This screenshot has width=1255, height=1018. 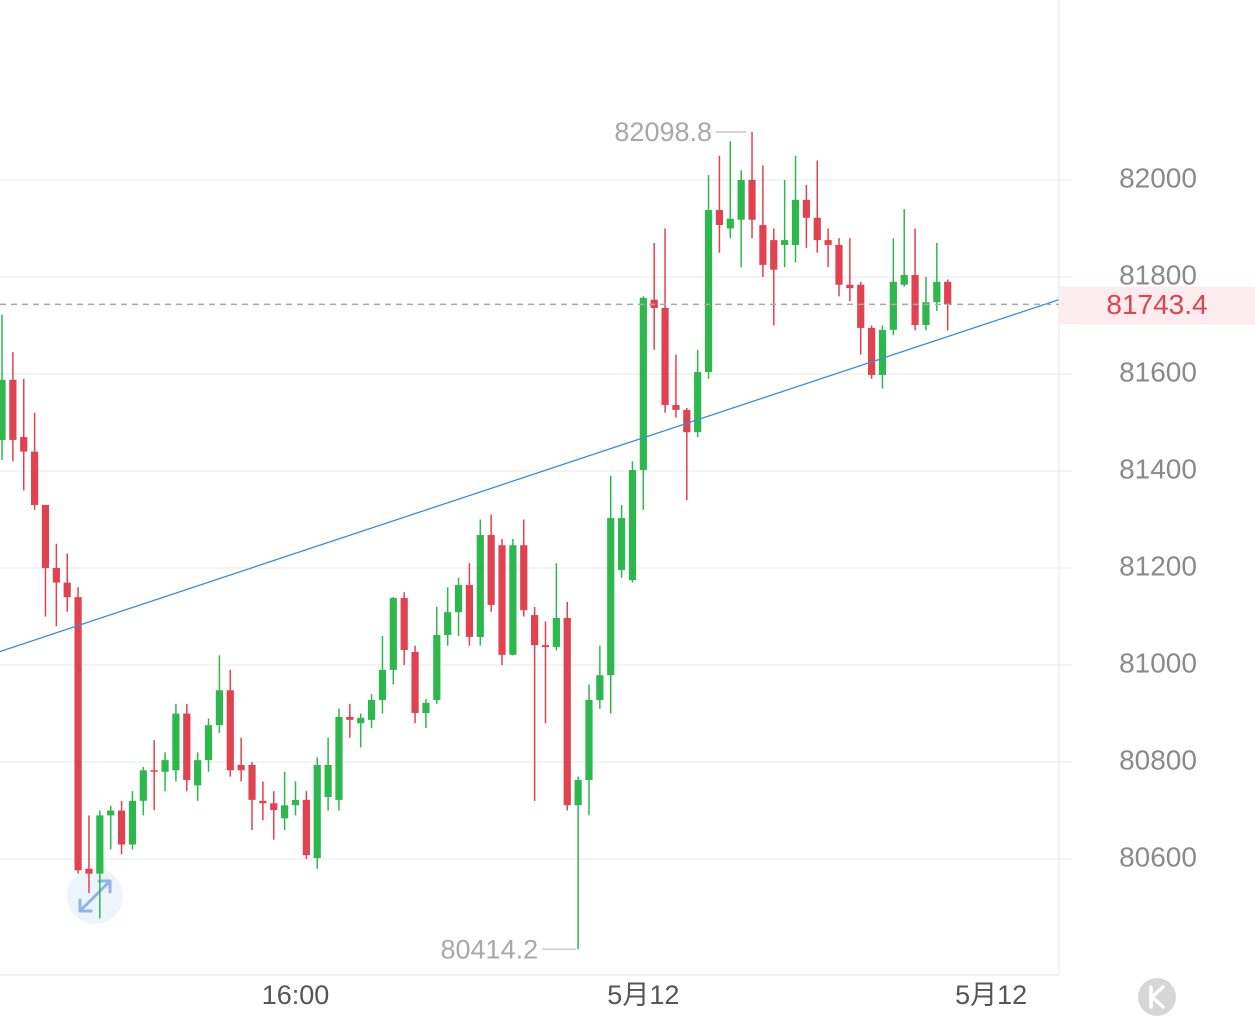 I want to click on k-icon, so click(x=1157, y=997).